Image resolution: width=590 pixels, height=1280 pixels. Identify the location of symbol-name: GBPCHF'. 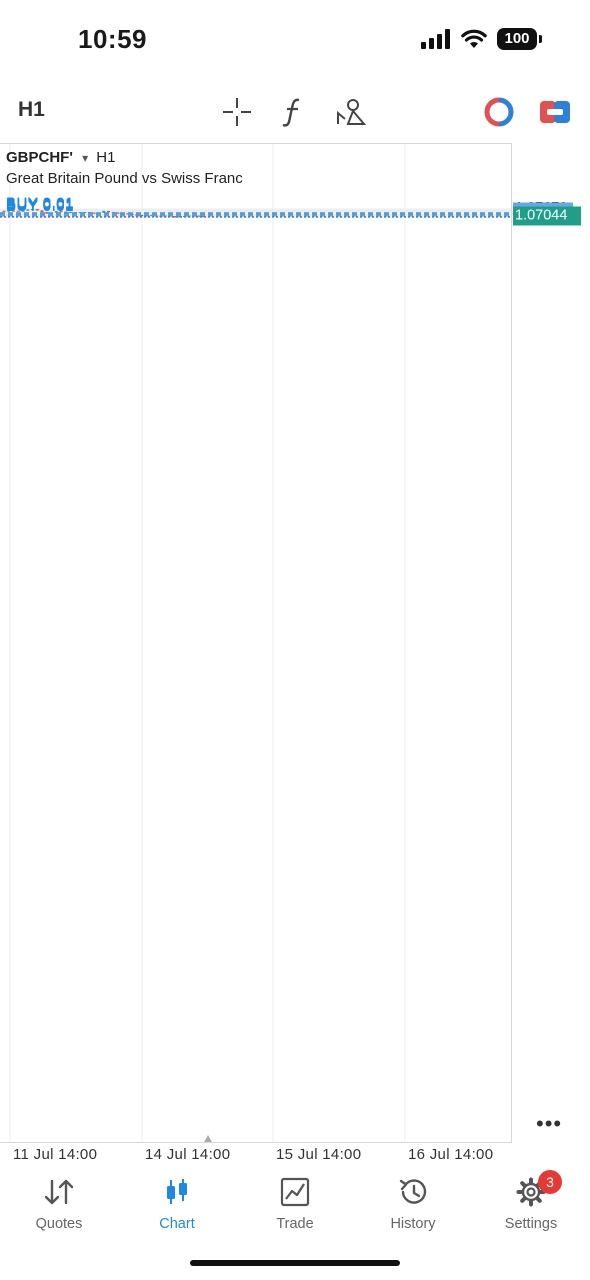
(39, 157).